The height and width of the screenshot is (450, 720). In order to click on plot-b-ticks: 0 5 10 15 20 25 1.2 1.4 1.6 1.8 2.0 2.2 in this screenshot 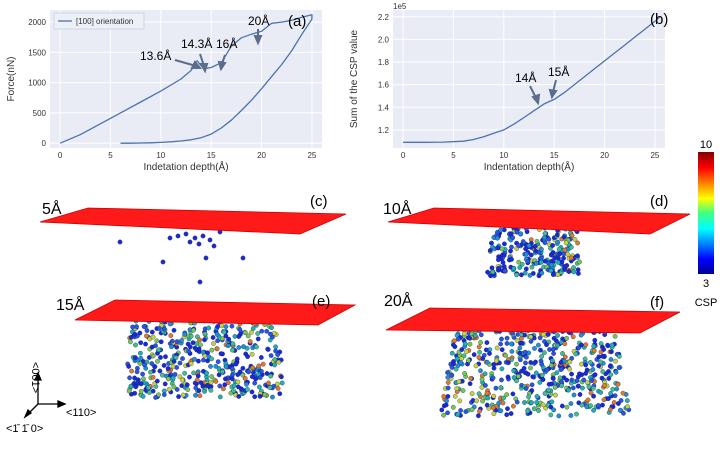, I will do `click(519, 86)`.